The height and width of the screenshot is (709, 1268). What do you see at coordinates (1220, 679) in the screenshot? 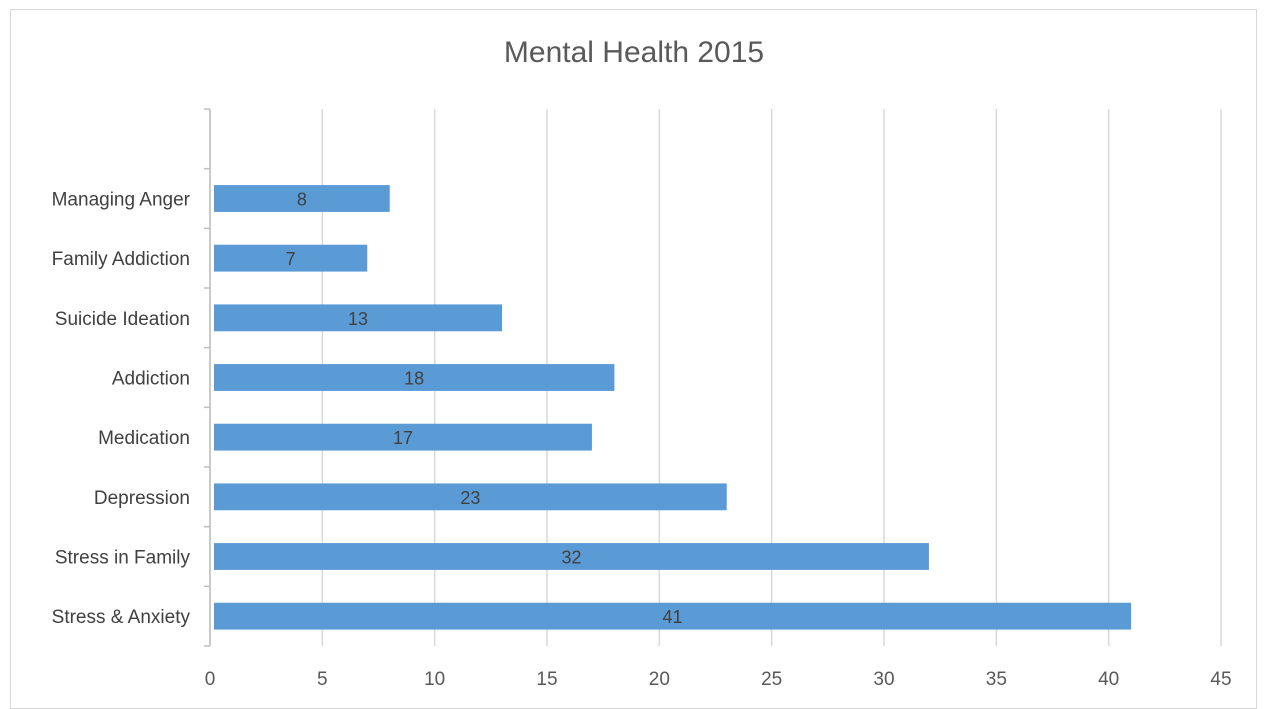
I see `x-tick-label: 45` at bounding box center [1220, 679].